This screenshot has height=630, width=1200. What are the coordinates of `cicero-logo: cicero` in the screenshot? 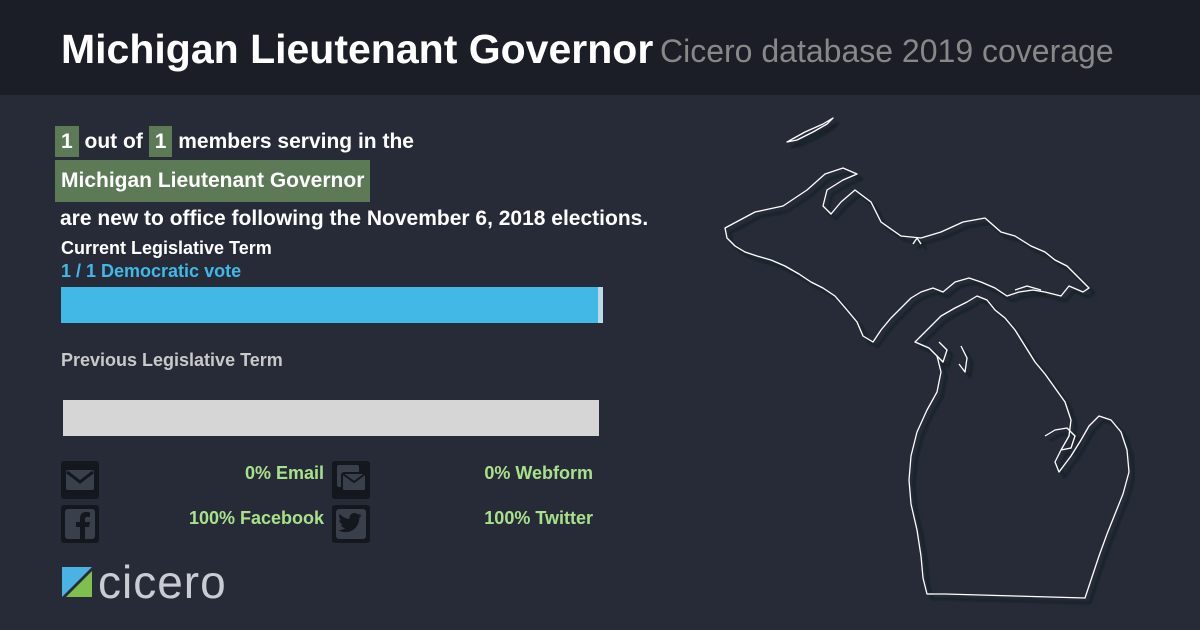 It's located at (144, 582).